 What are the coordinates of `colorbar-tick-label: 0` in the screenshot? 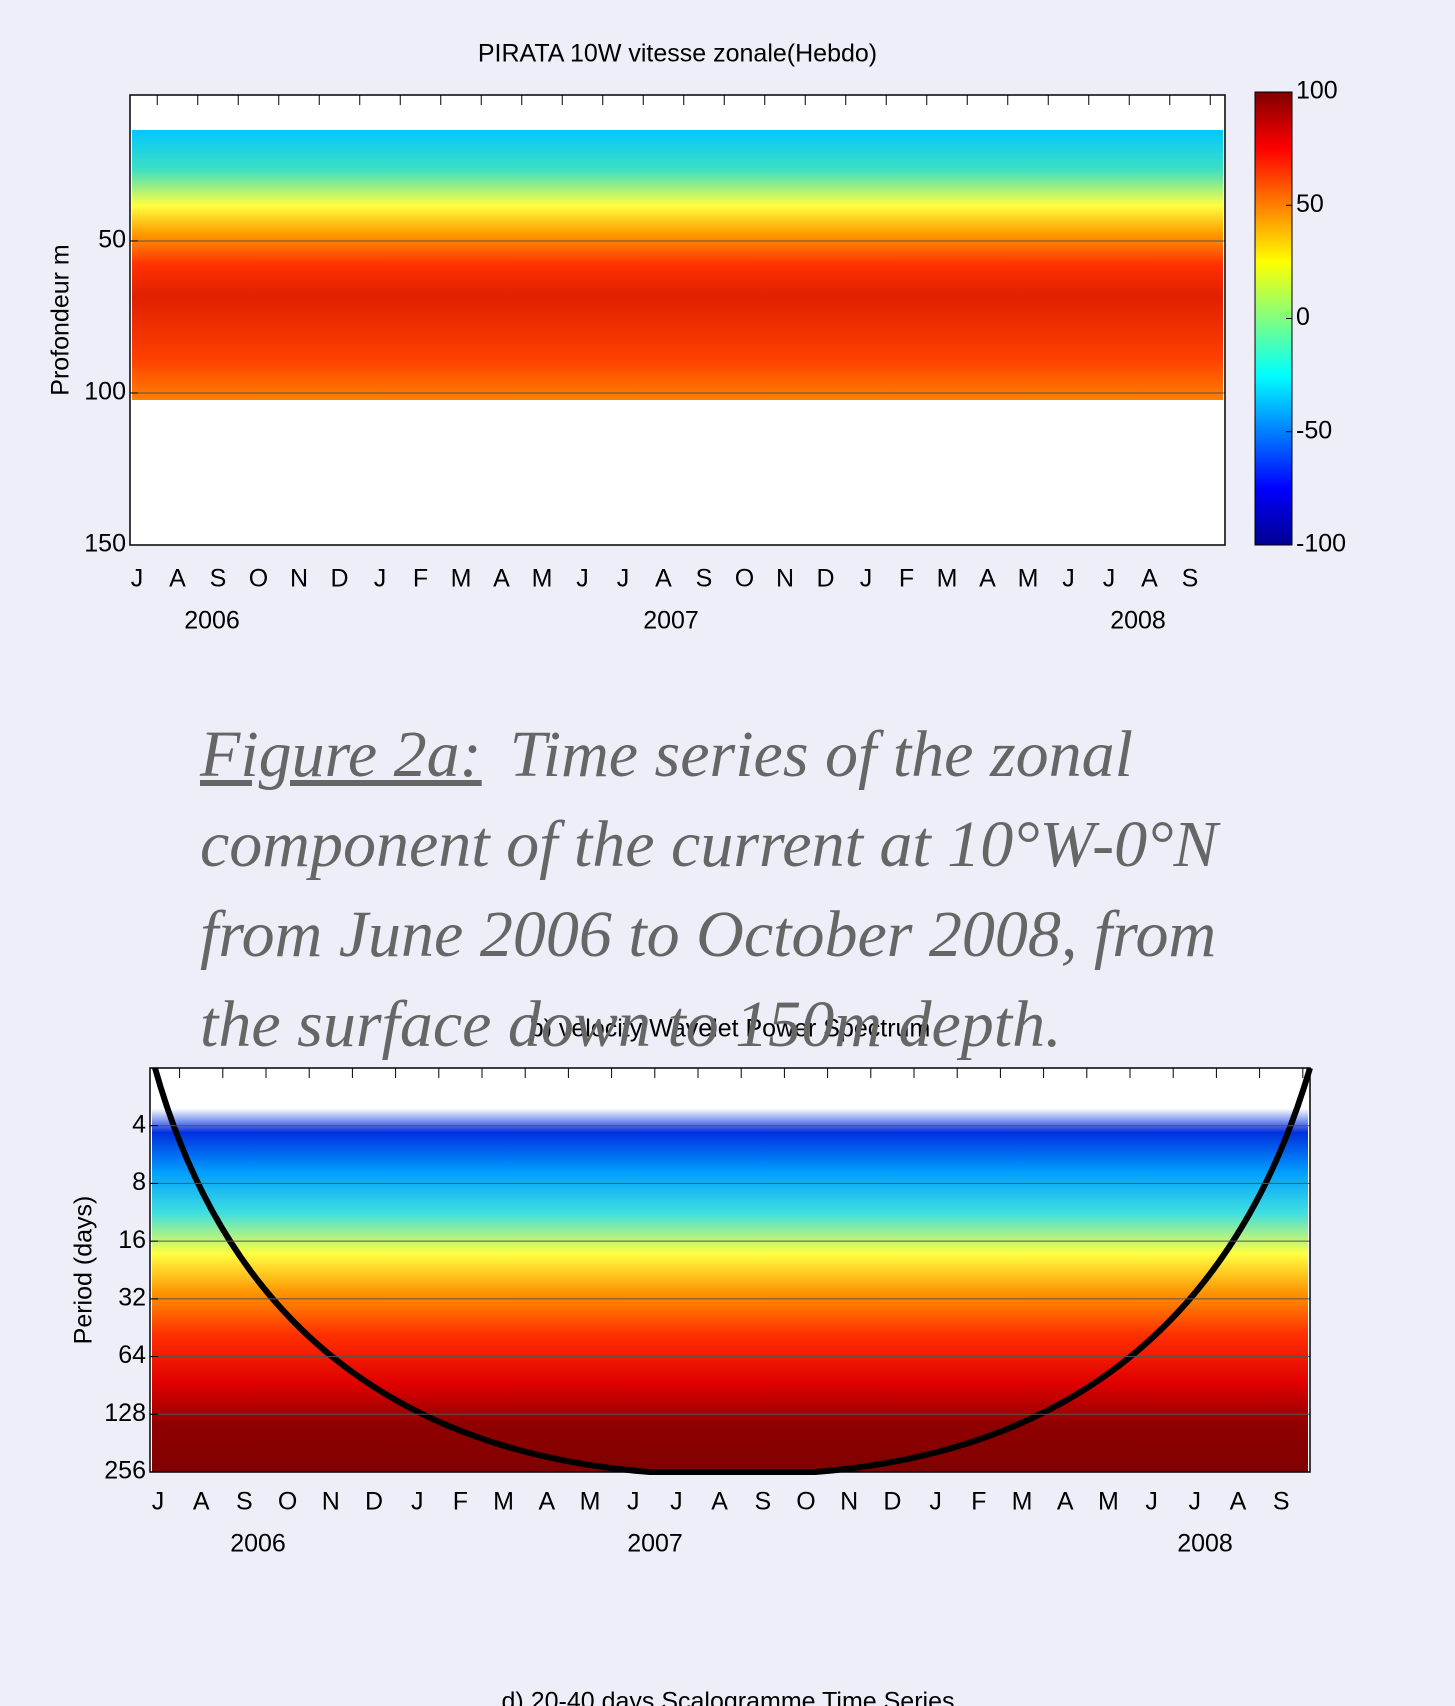 It's located at (1303, 317).